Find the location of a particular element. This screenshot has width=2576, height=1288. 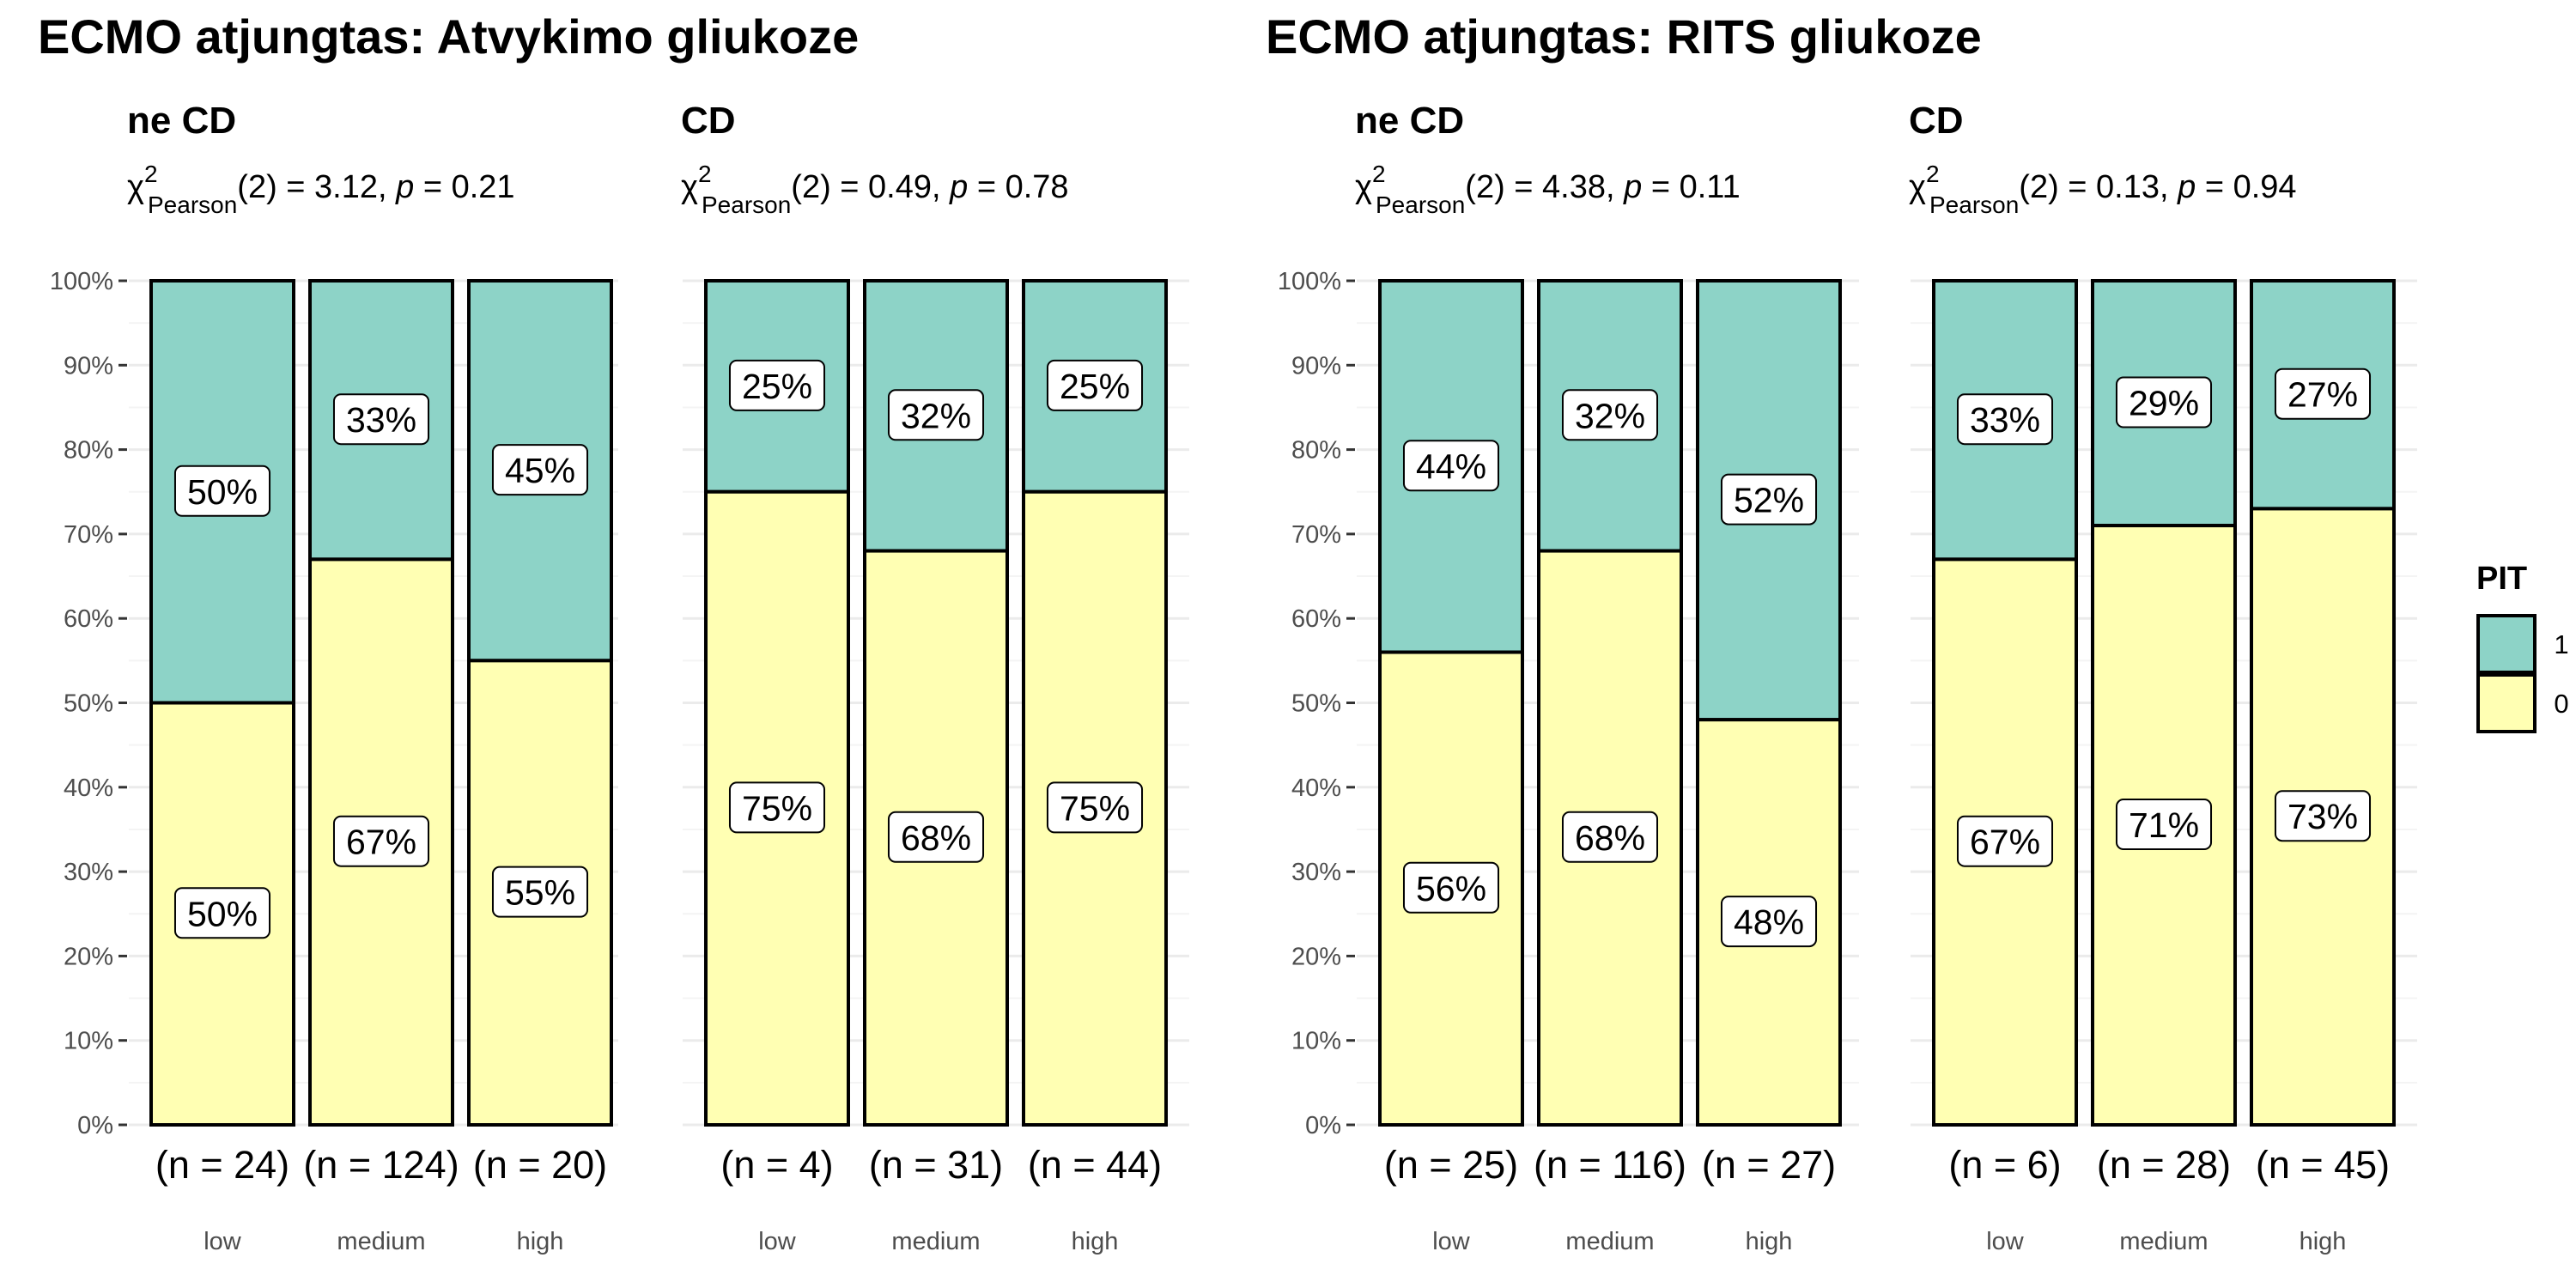

bar-stack: 29% 71% (n = 28) medium is located at coordinates (2164, 767).